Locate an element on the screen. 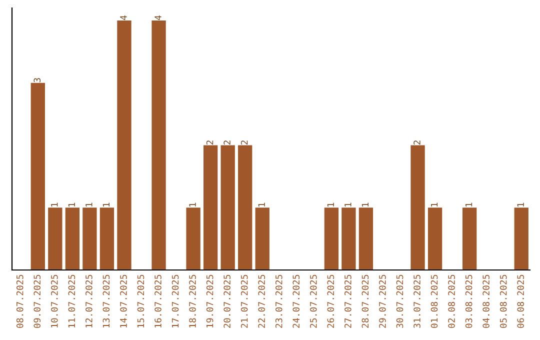 This screenshot has width=540, height=340. x-tick-label: 24.07.2025 is located at coordinates (296, 301).